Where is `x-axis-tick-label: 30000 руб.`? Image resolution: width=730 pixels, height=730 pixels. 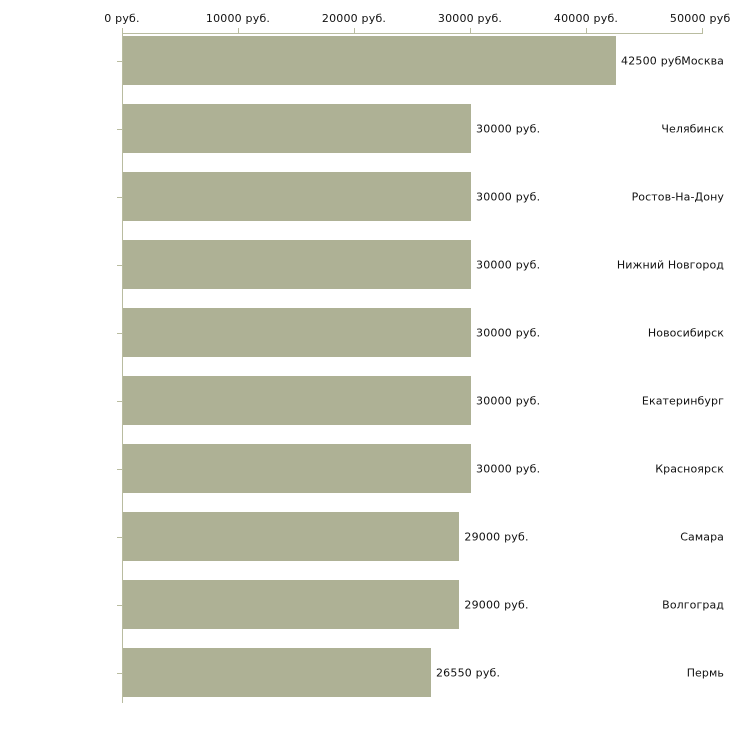
x-axis-tick-label: 30000 руб. is located at coordinates (470, 18).